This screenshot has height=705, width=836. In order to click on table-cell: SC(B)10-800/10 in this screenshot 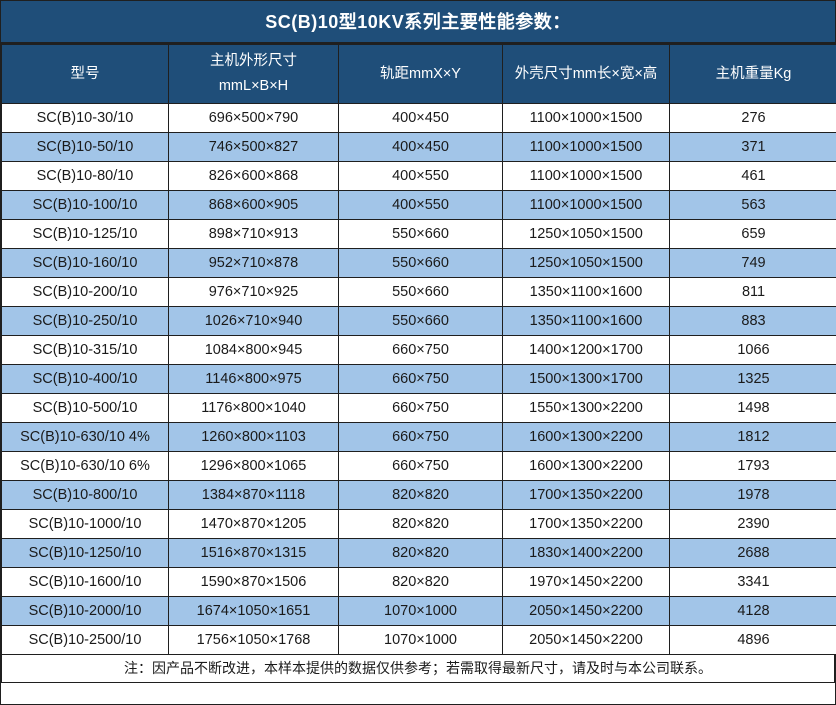, I will do `click(85, 495)`.